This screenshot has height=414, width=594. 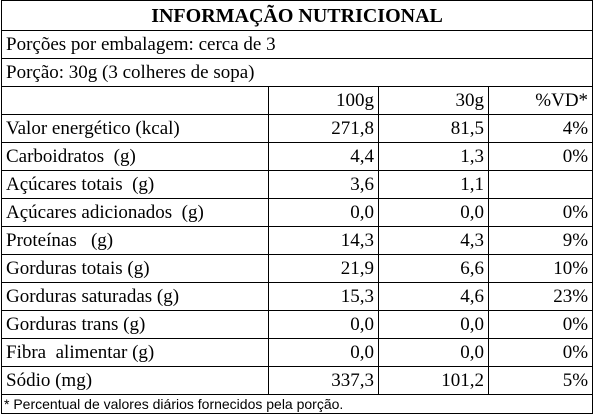 What do you see at coordinates (540, 296) in the screenshot?
I see `value-cell: 23%` at bounding box center [540, 296].